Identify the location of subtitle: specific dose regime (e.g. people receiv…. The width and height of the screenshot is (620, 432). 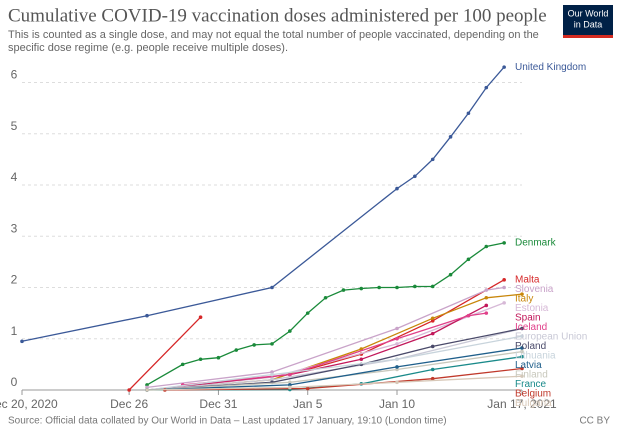
(148, 48).